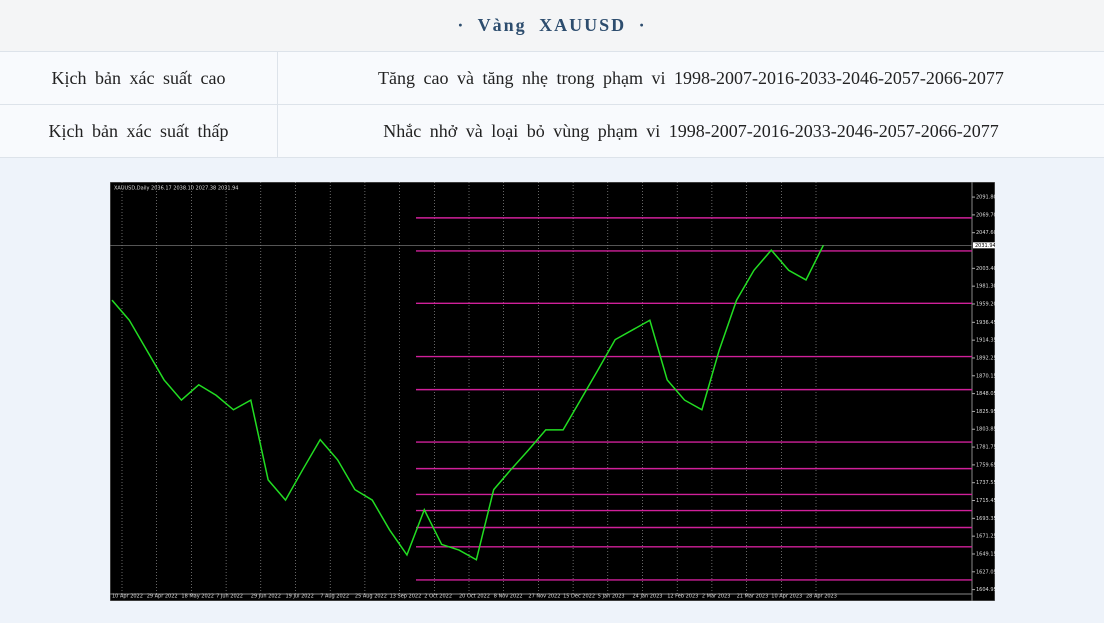 The height and width of the screenshot is (623, 1104). Describe the element at coordinates (985, 269) in the screenshot. I see `y-tick-label: 2003.40` at that location.